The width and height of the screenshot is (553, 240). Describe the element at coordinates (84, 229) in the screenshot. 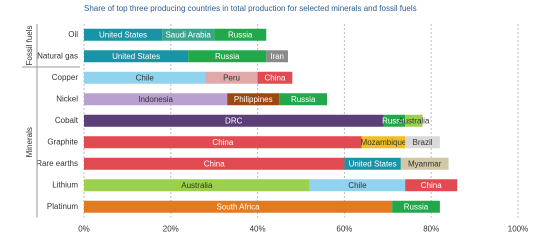

I see `x-tick-label: 0%` at that location.